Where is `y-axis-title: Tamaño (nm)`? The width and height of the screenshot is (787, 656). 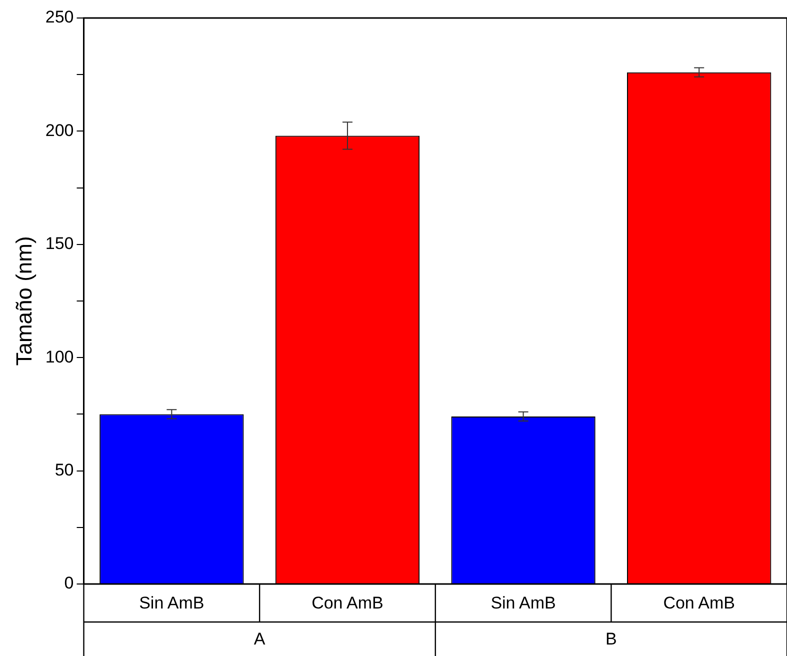 y-axis-title: Tamaño (nm) is located at coordinates (23, 301).